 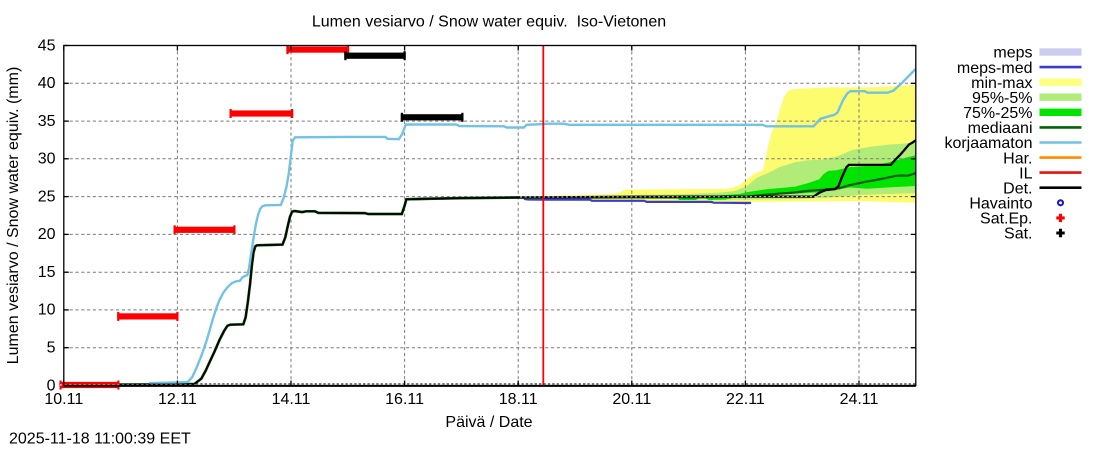 I want to click on svg-text: 40, so click(x=47, y=83).